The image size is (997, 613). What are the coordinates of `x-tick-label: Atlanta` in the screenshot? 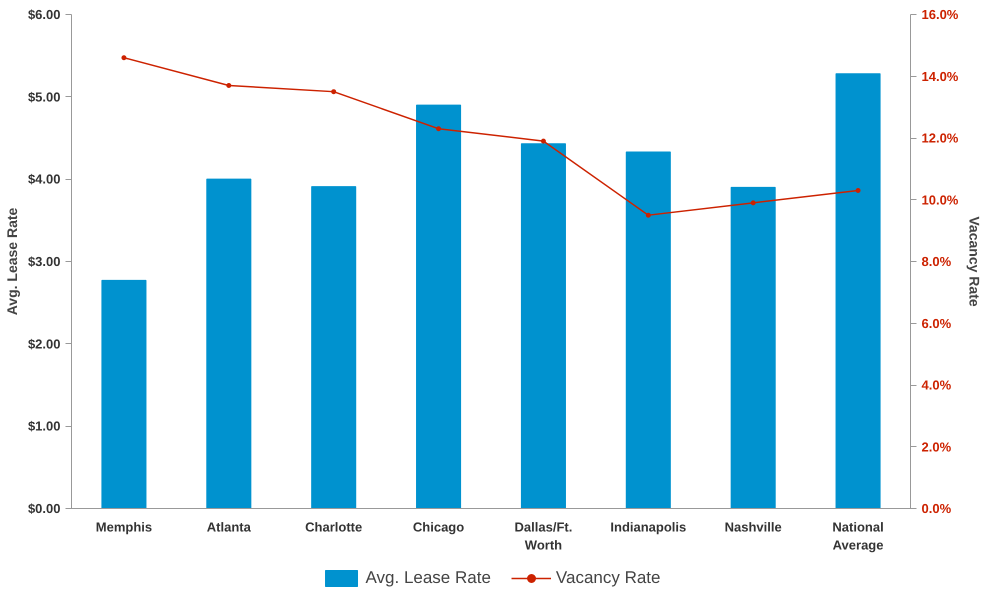 It's located at (229, 527).